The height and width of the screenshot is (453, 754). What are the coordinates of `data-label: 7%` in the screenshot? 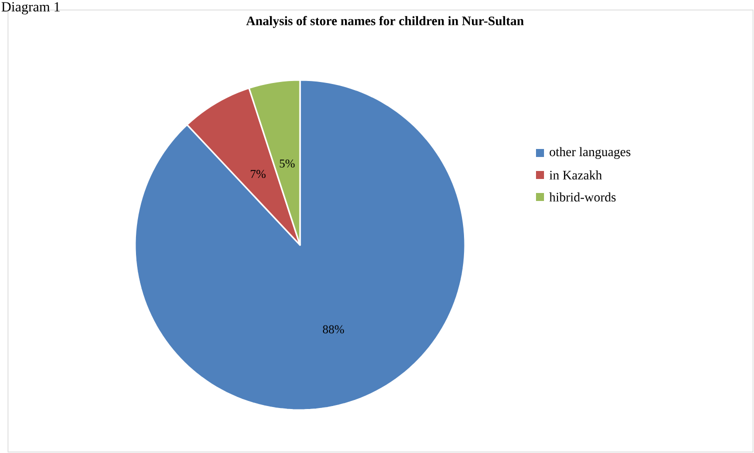 It's located at (258, 174).